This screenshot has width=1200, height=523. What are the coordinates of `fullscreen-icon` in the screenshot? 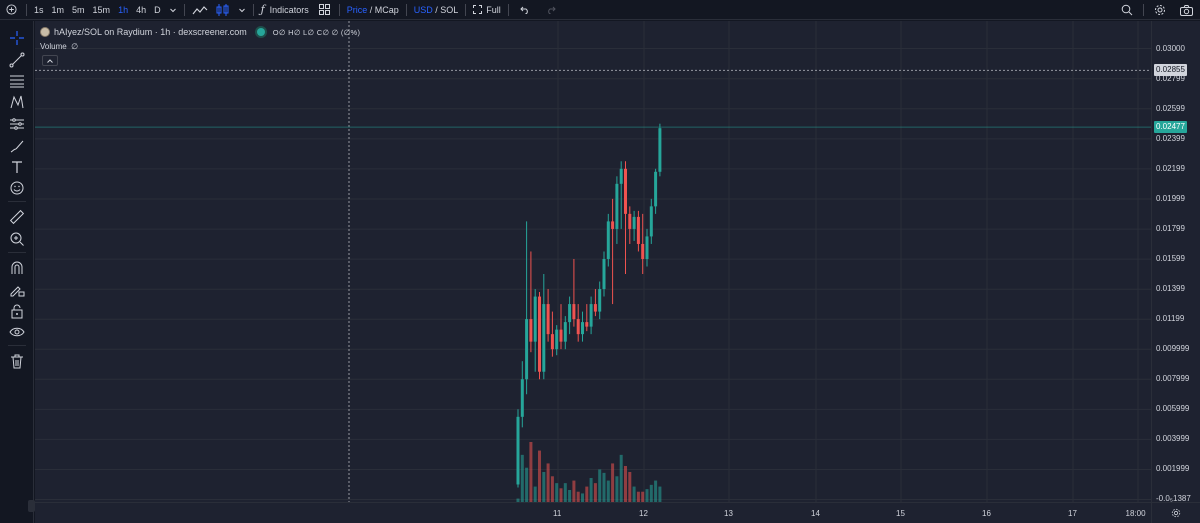 It's located at (478, 9).